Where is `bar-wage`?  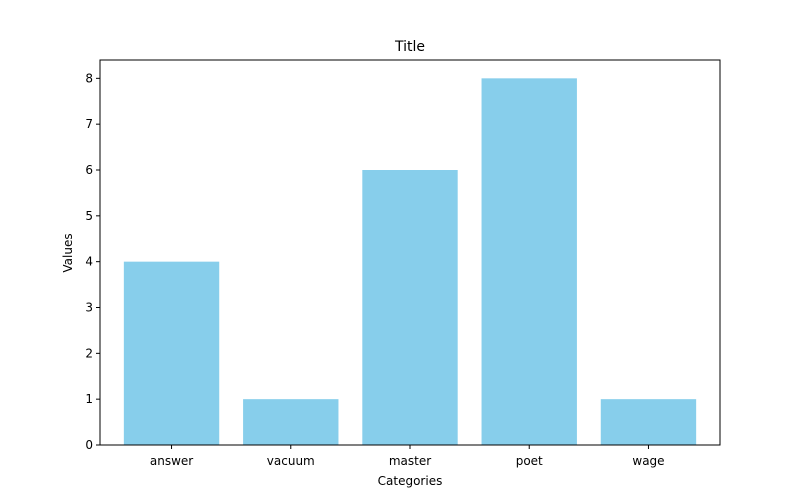 bar-wage is located at coordinates (648, 422).